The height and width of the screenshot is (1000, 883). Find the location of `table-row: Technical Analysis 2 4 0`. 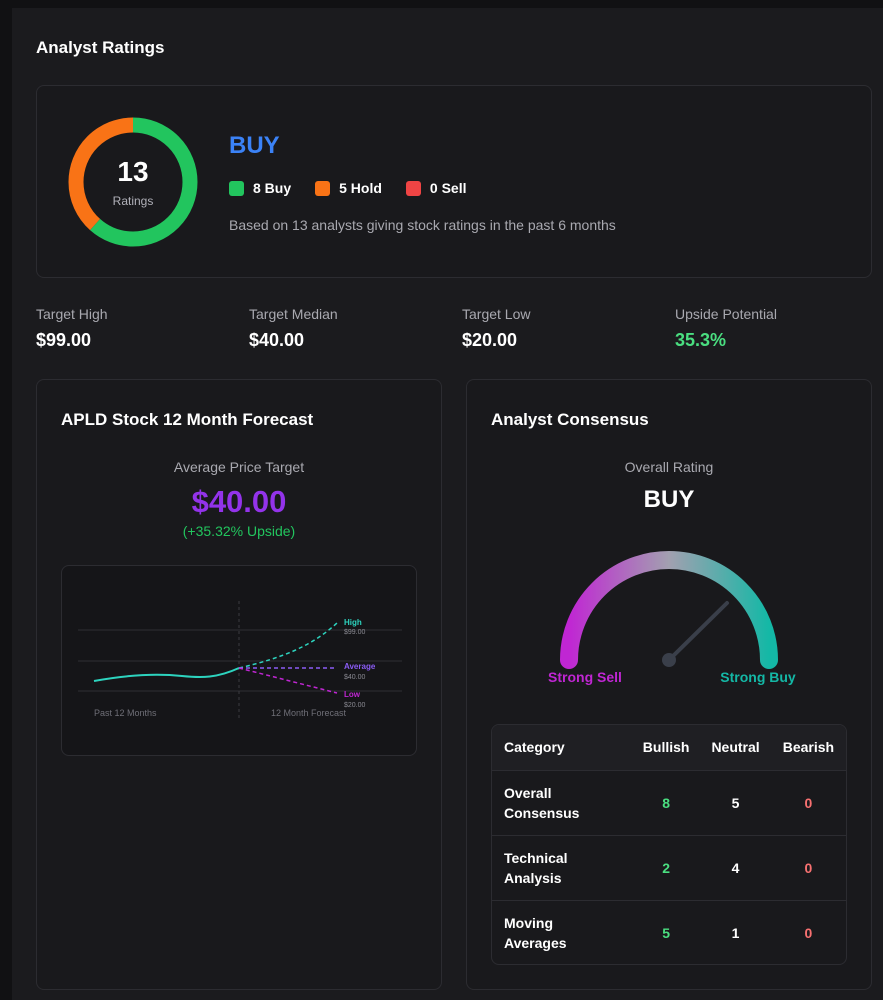

table-row: Technical Analysis 2 4 0 is located at coordinates (669, 868).